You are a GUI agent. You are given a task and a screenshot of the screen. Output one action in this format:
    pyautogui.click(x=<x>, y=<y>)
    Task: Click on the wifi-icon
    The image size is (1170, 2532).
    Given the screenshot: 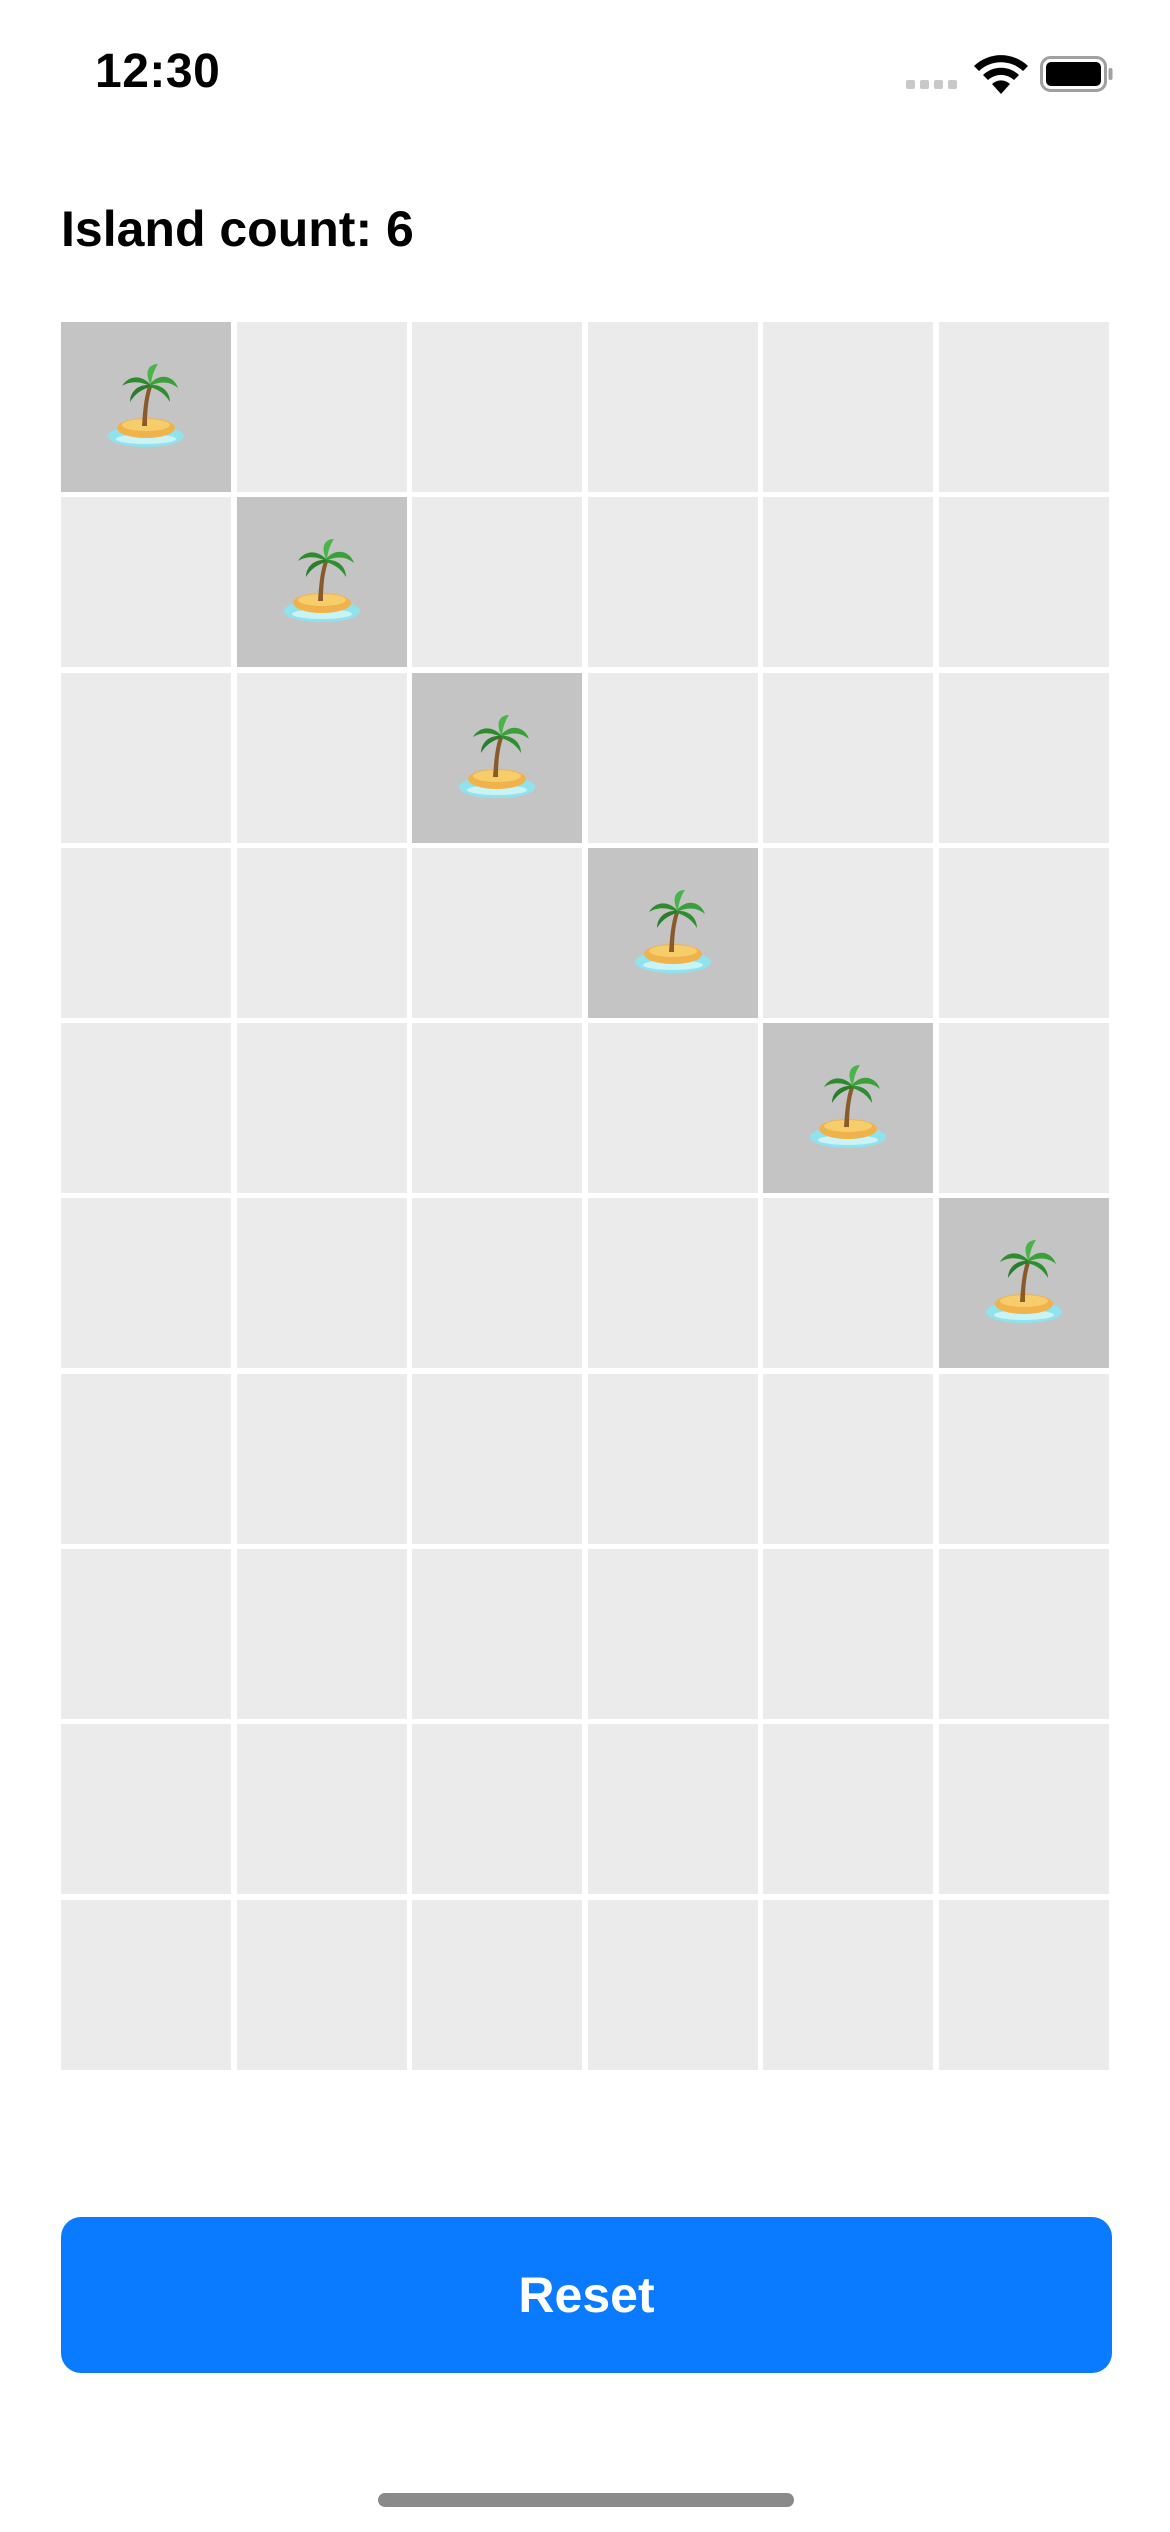 What is the action you would take?
    pyautogui.click(x=1001, y=74)
    